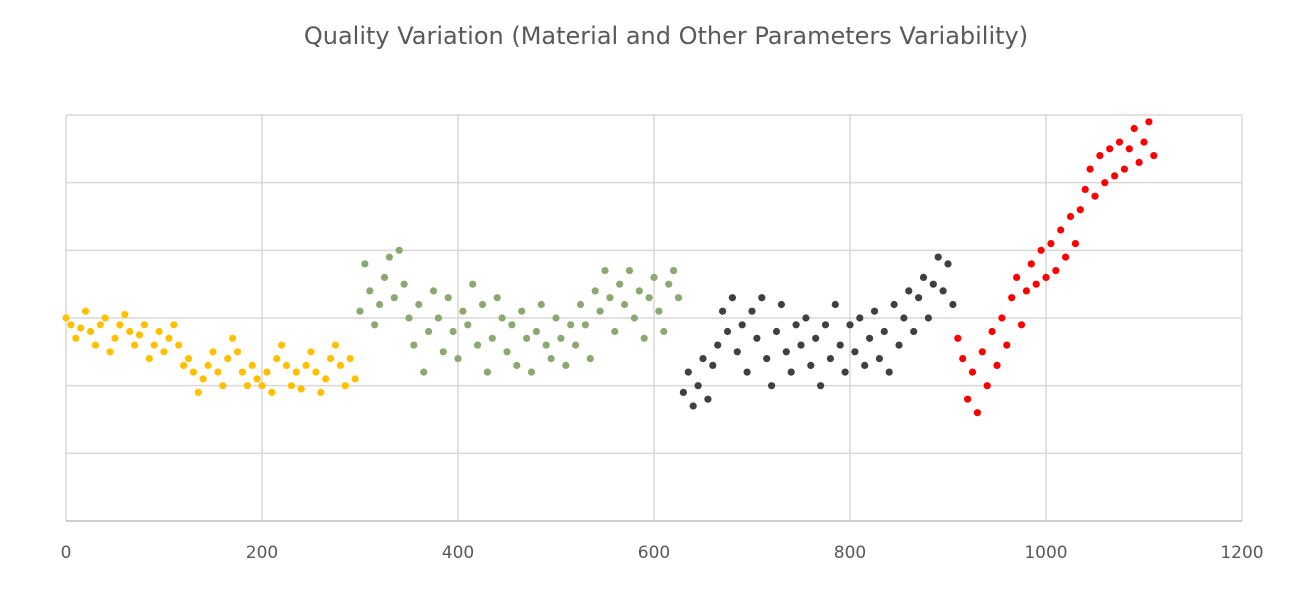  I want to click on x-tick-label-6: 1200, so click(1241, 553).